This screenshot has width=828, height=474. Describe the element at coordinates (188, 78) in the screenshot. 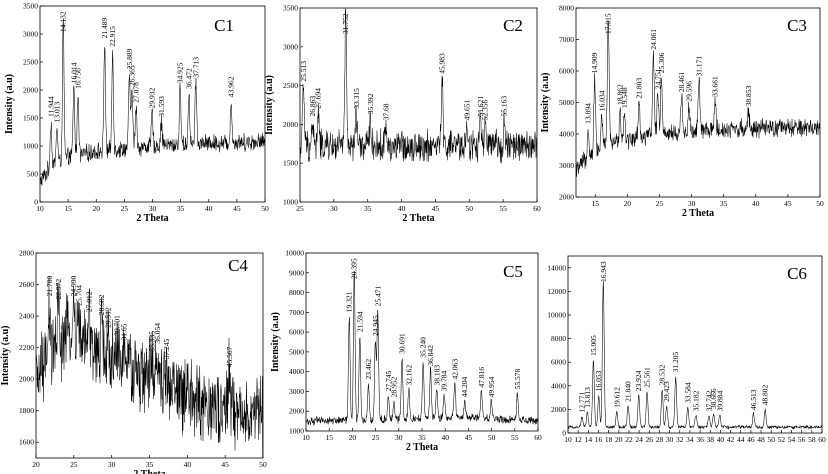

I see `peak-label: 36.472` at that location.